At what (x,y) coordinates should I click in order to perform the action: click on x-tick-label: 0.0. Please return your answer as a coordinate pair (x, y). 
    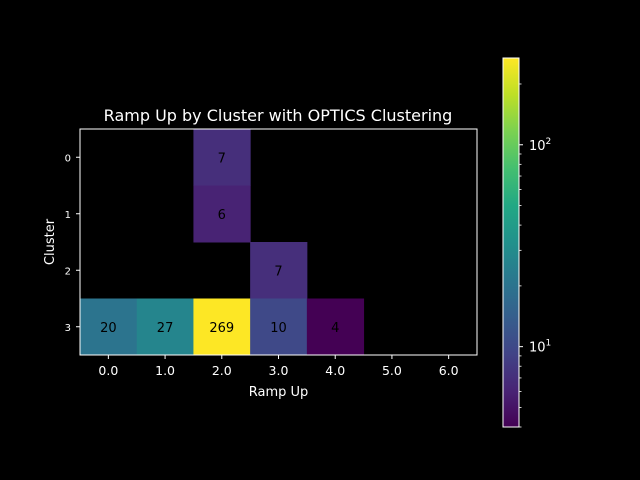
    Looking at the image, I should click on (108, 370).